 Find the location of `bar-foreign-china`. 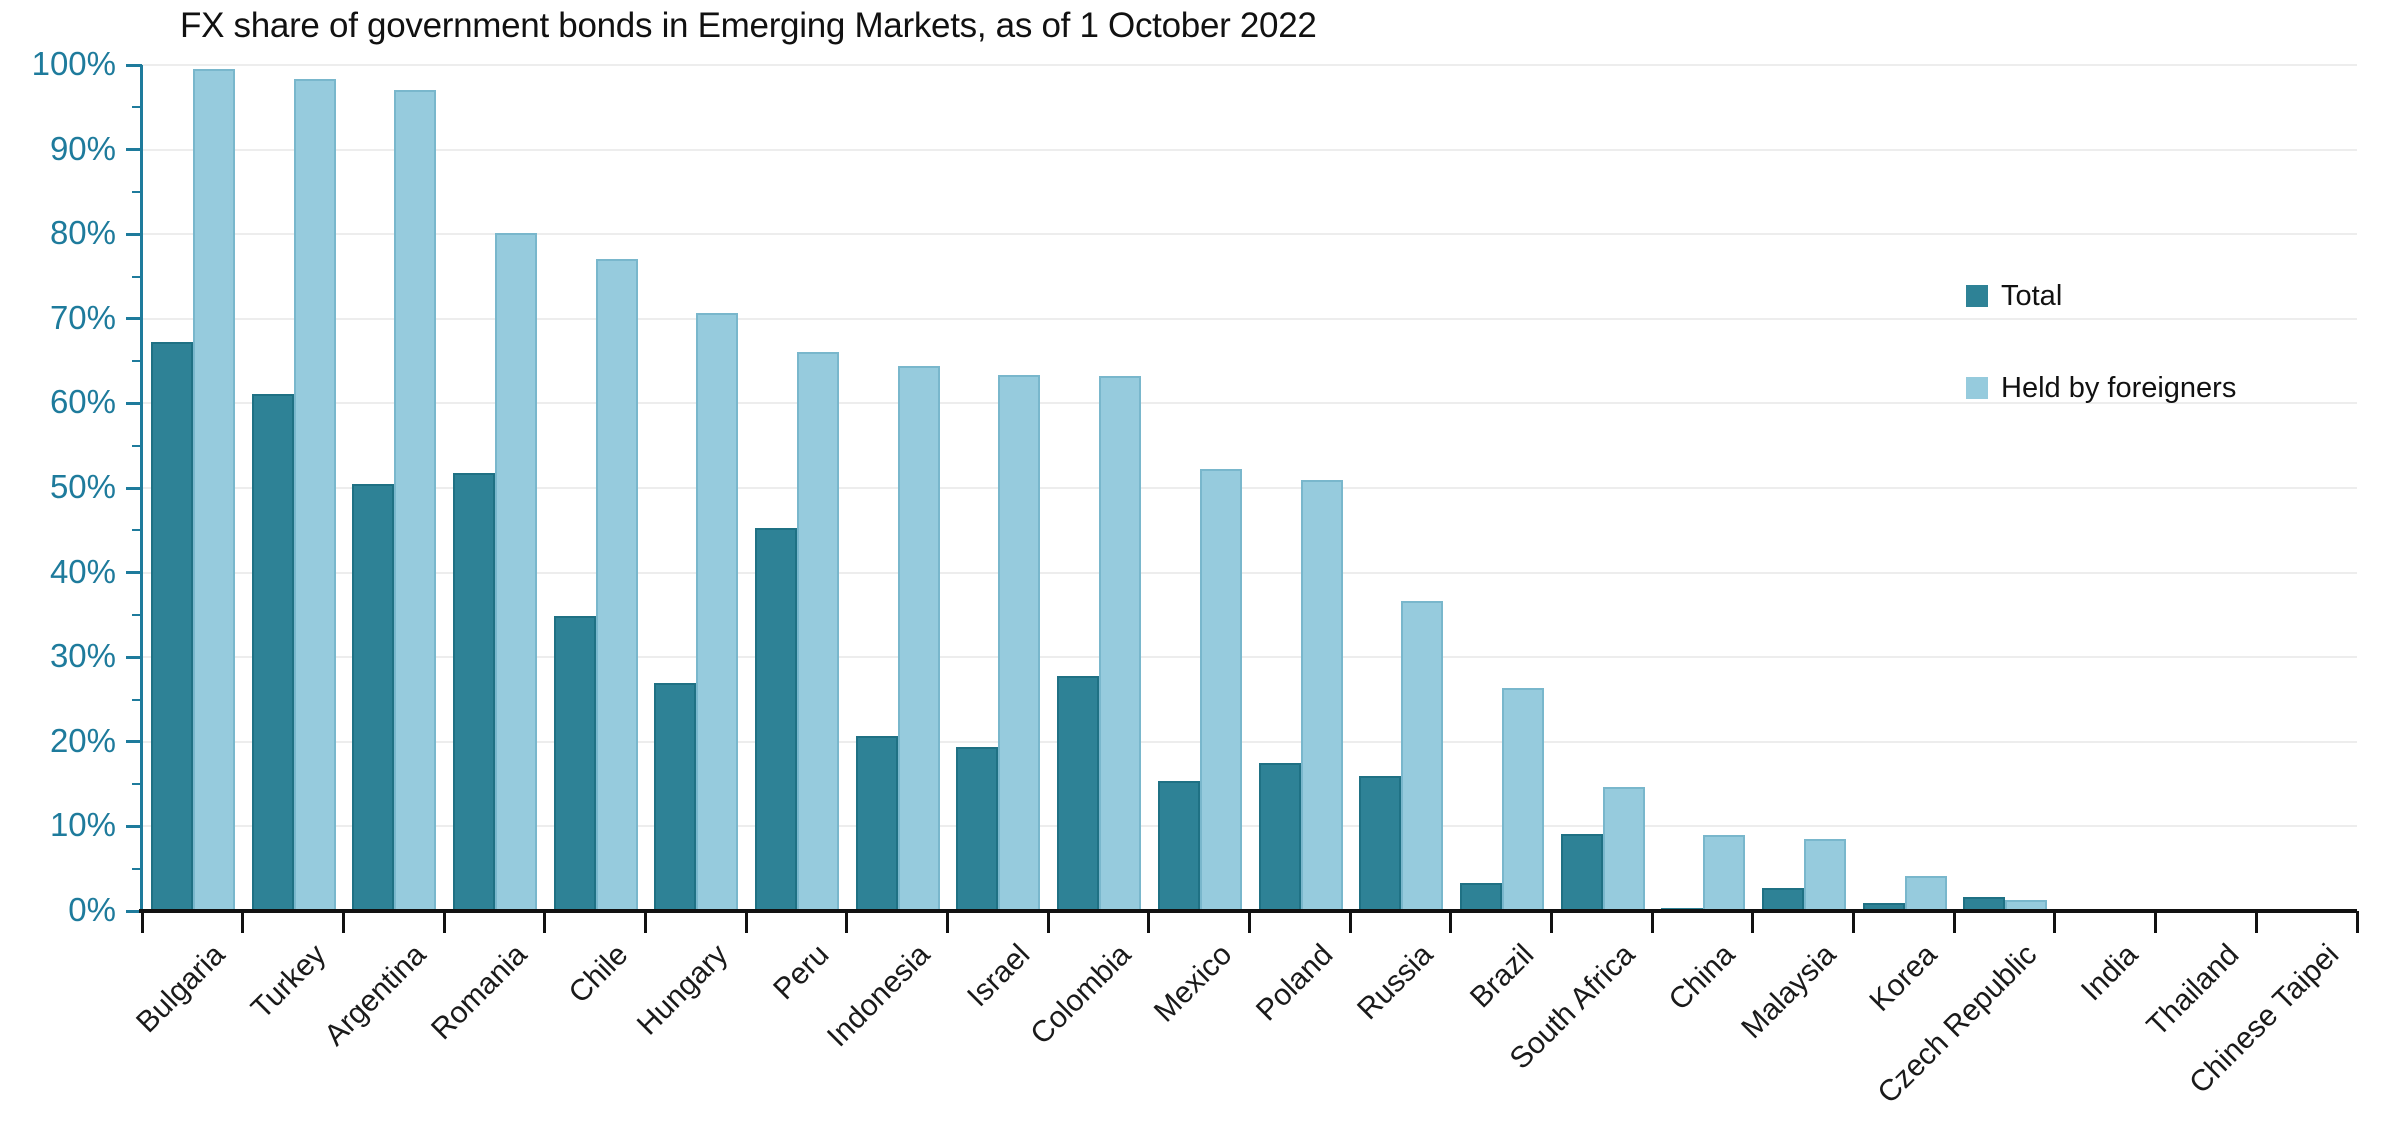

bar-foreign-china is located at coordinates (1724, 872).